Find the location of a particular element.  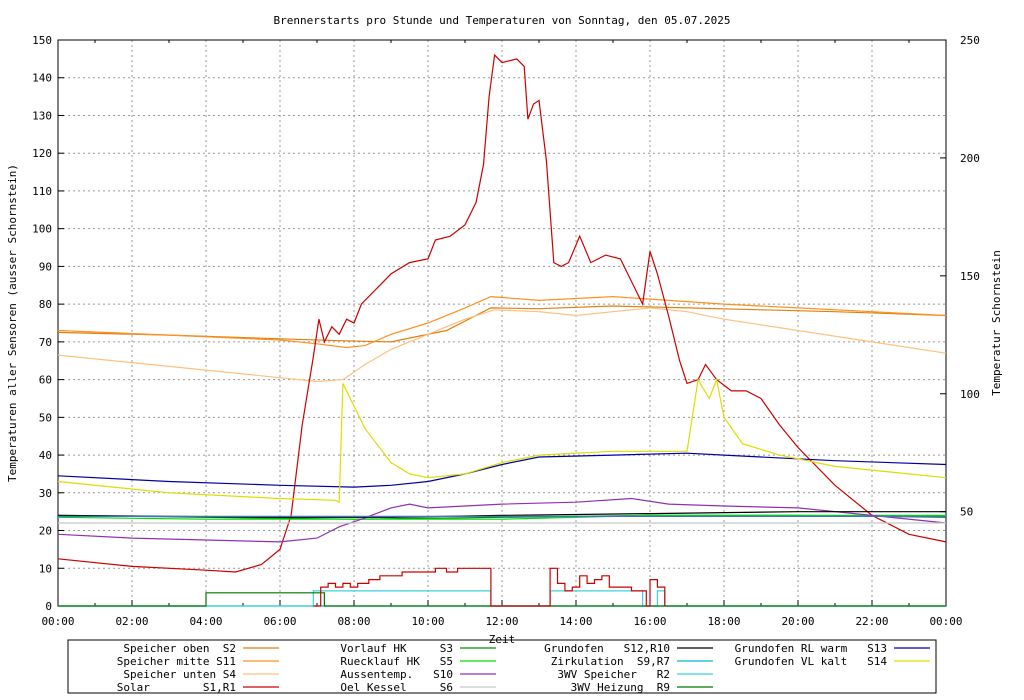

legend-label: Zirkulation S9,R7 is located at coordinates (610, 661).